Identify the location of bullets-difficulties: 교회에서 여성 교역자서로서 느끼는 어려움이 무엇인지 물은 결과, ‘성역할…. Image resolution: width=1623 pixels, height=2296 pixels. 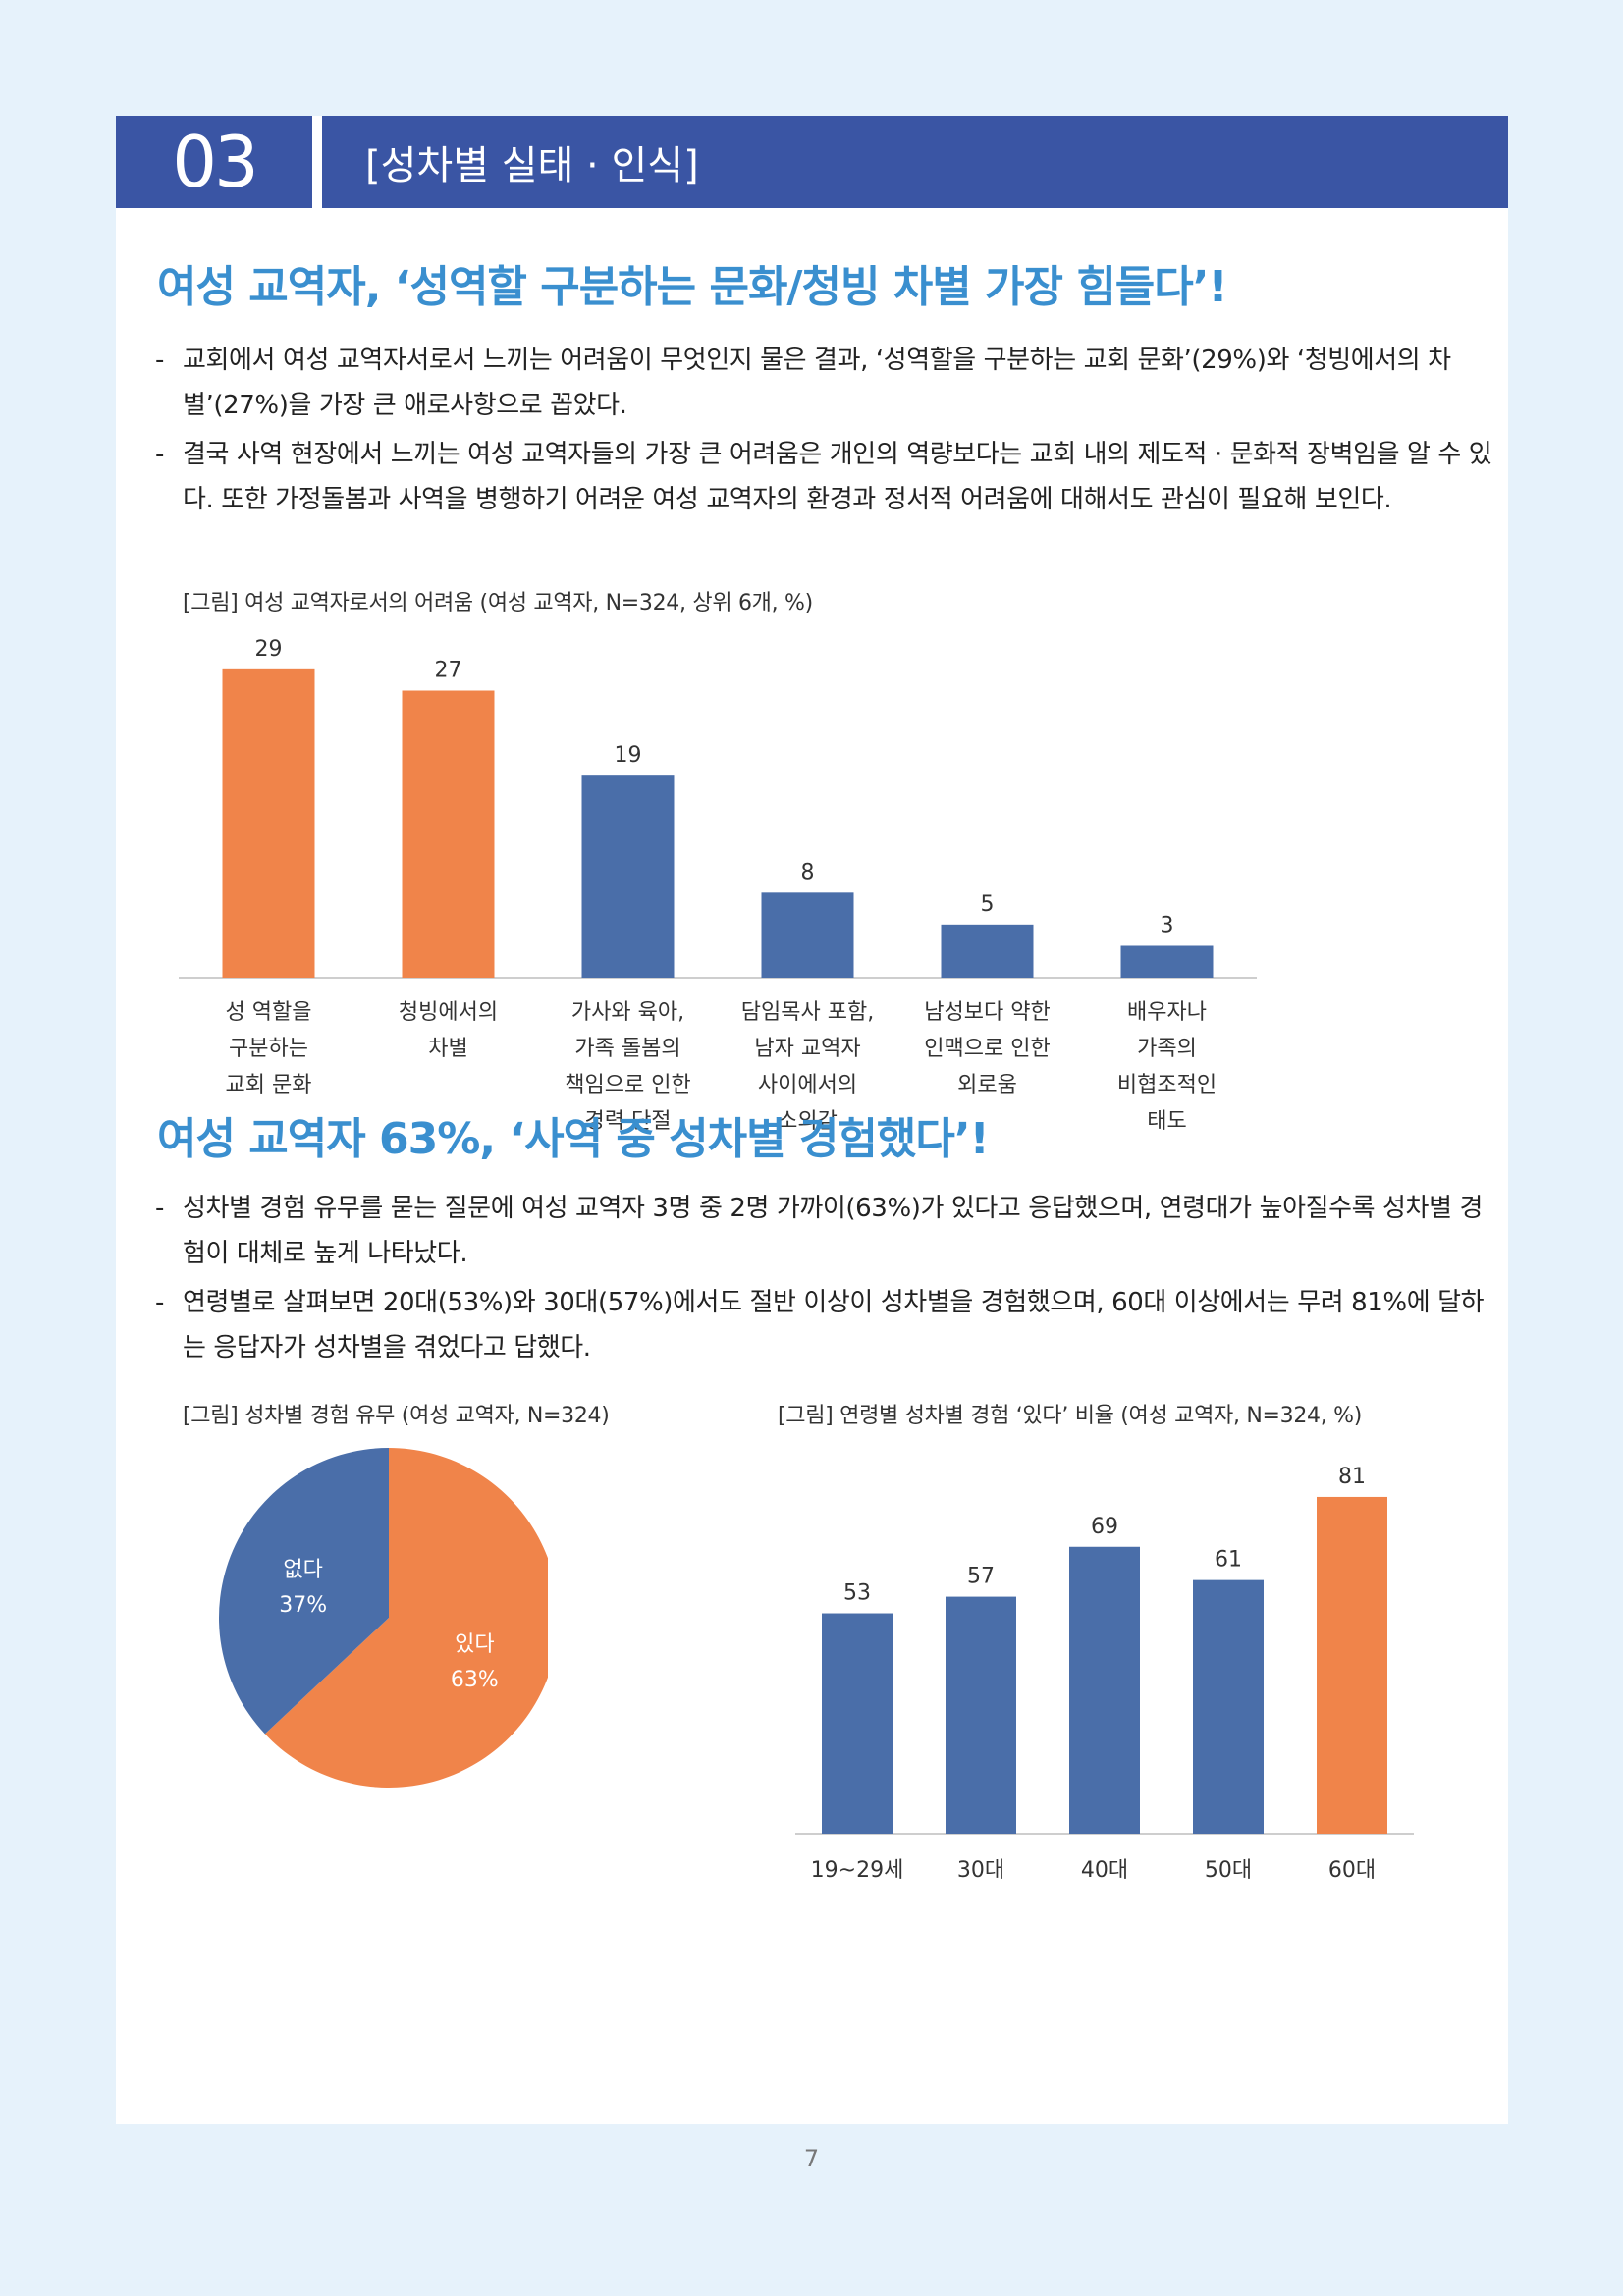
(827, 432).